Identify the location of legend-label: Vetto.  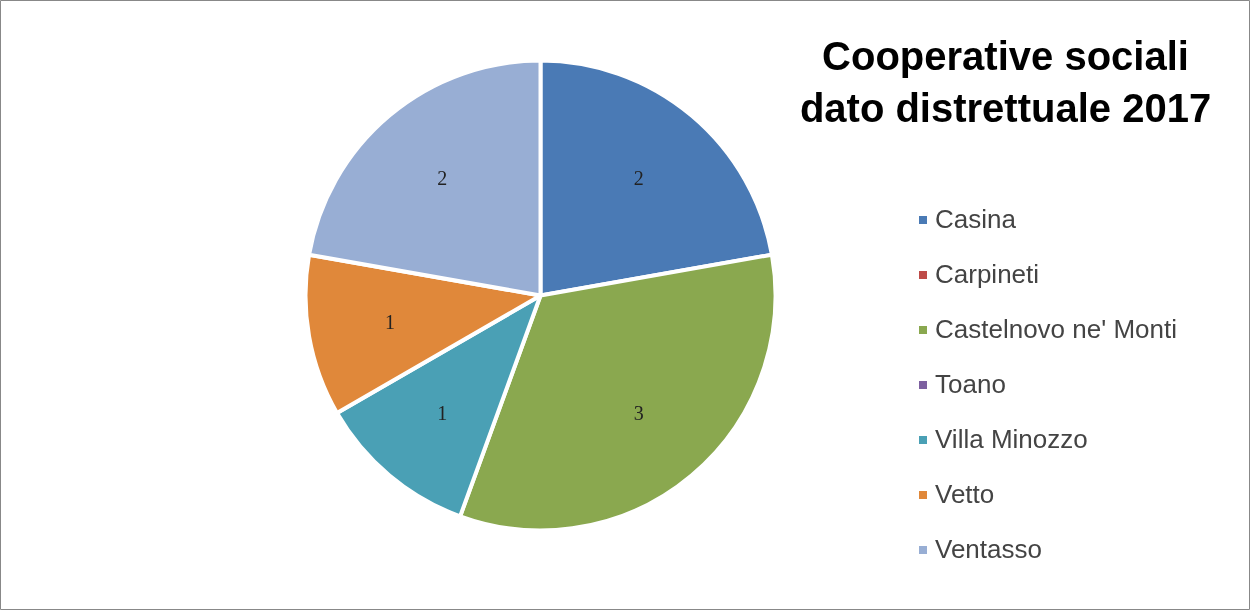
(965, 494).